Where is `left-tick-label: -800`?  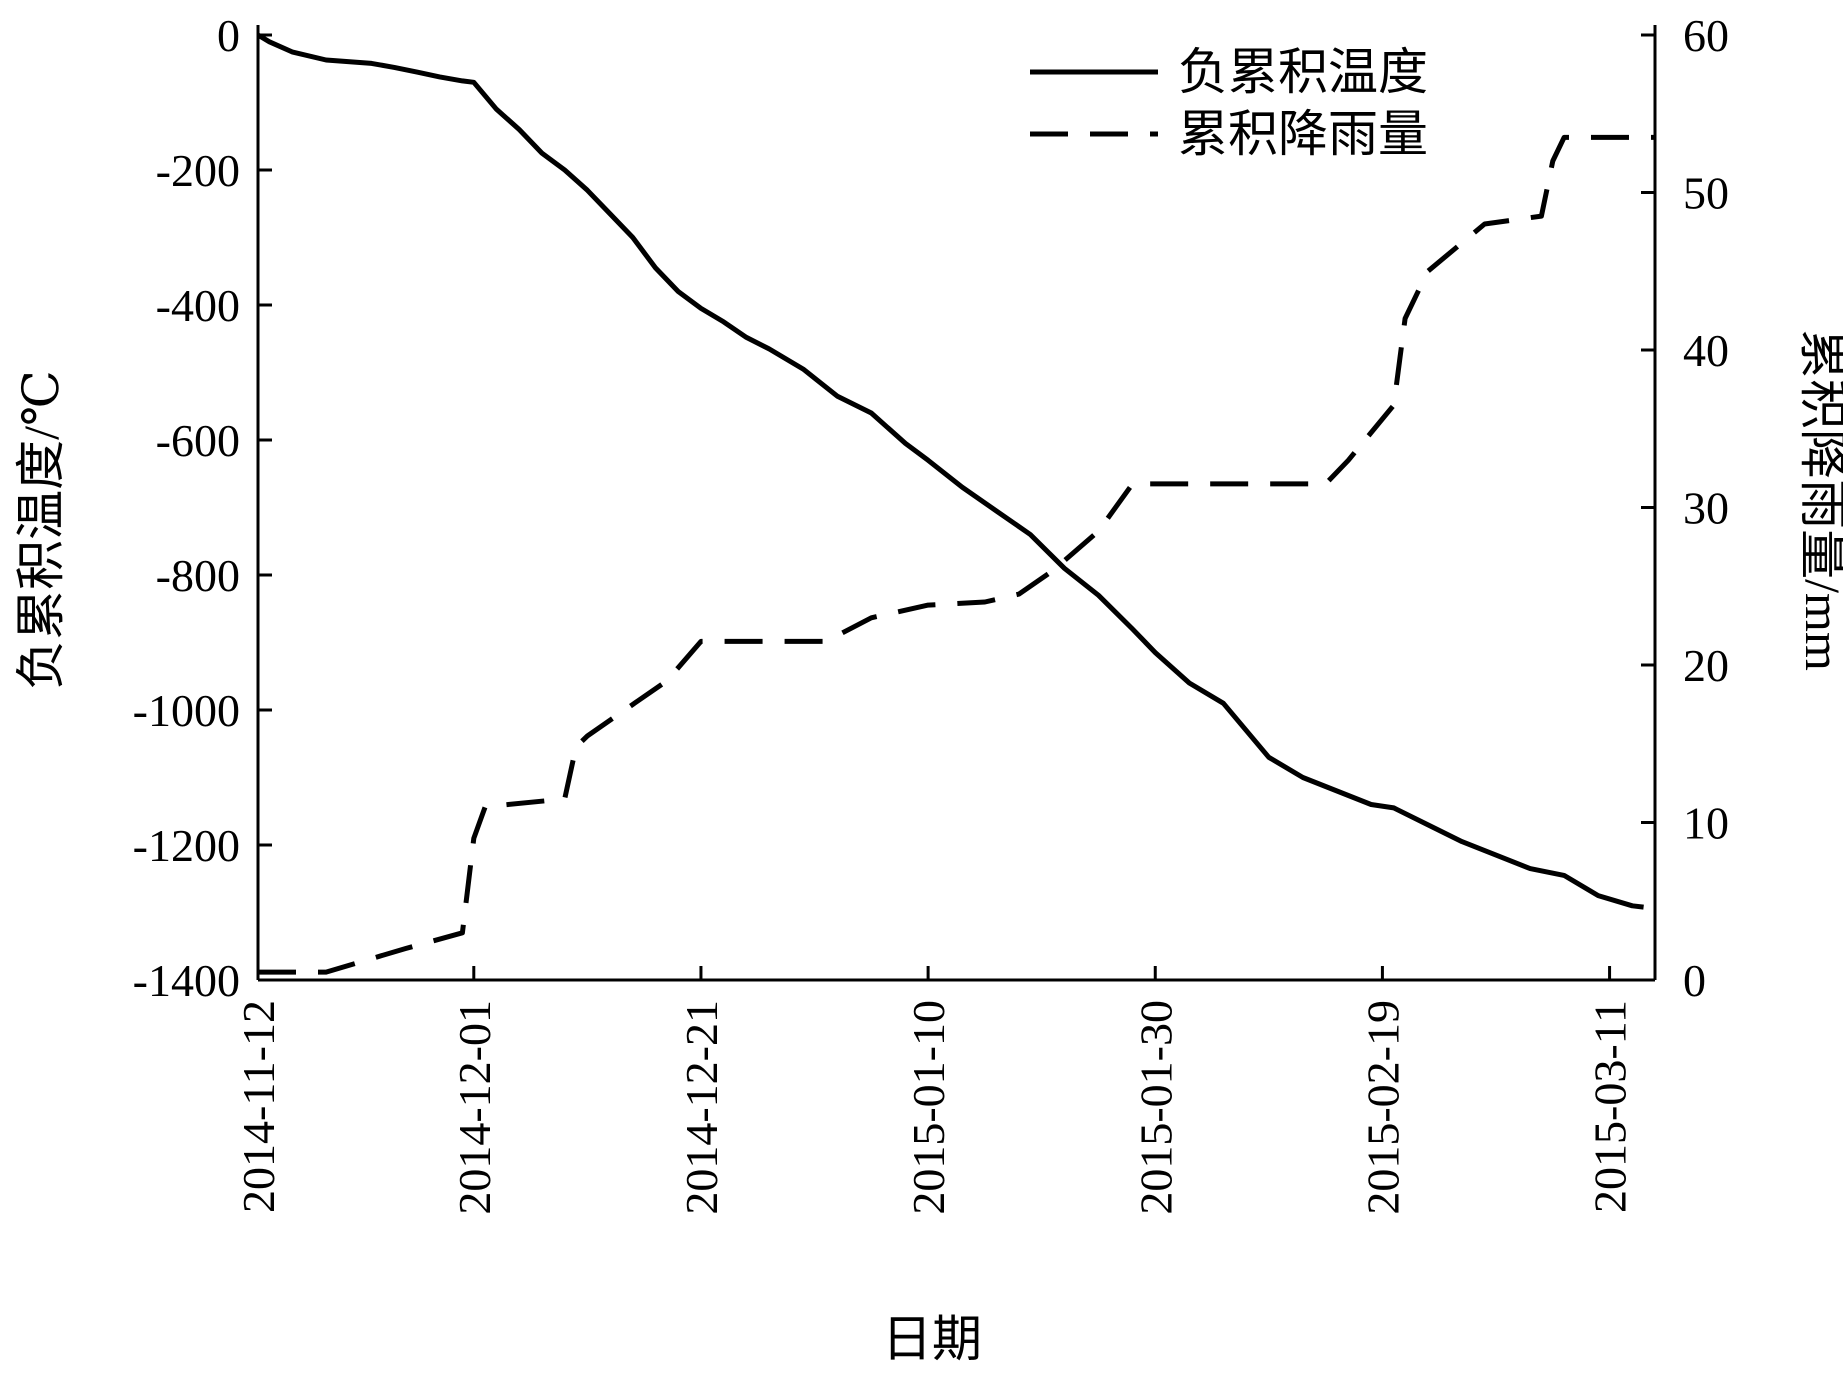
left-tick-label: -800 is located at coordinates (198, 575).